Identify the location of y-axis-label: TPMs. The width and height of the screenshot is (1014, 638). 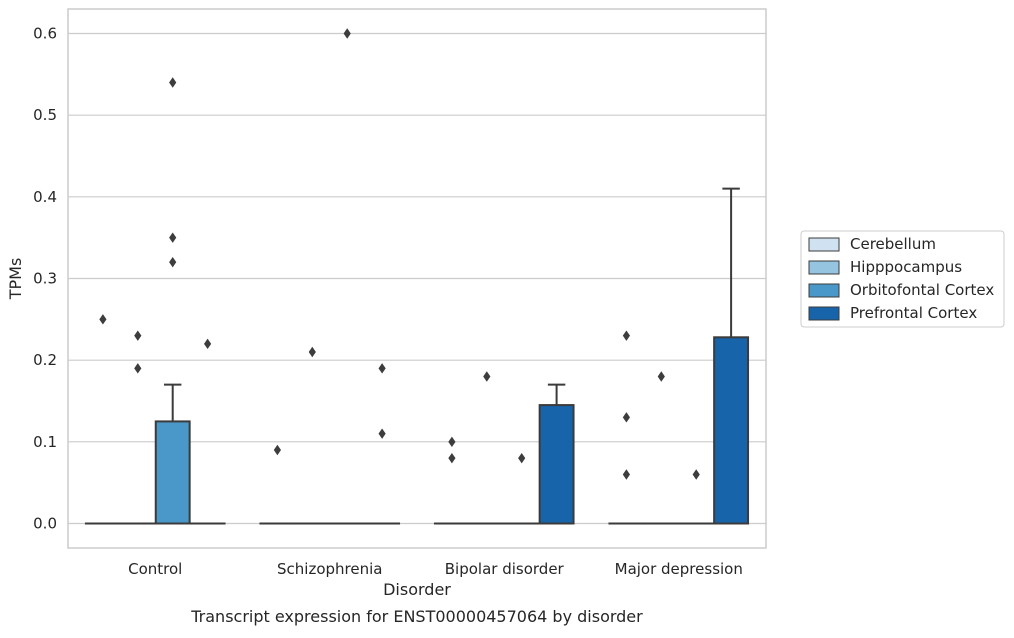
(15, 279).